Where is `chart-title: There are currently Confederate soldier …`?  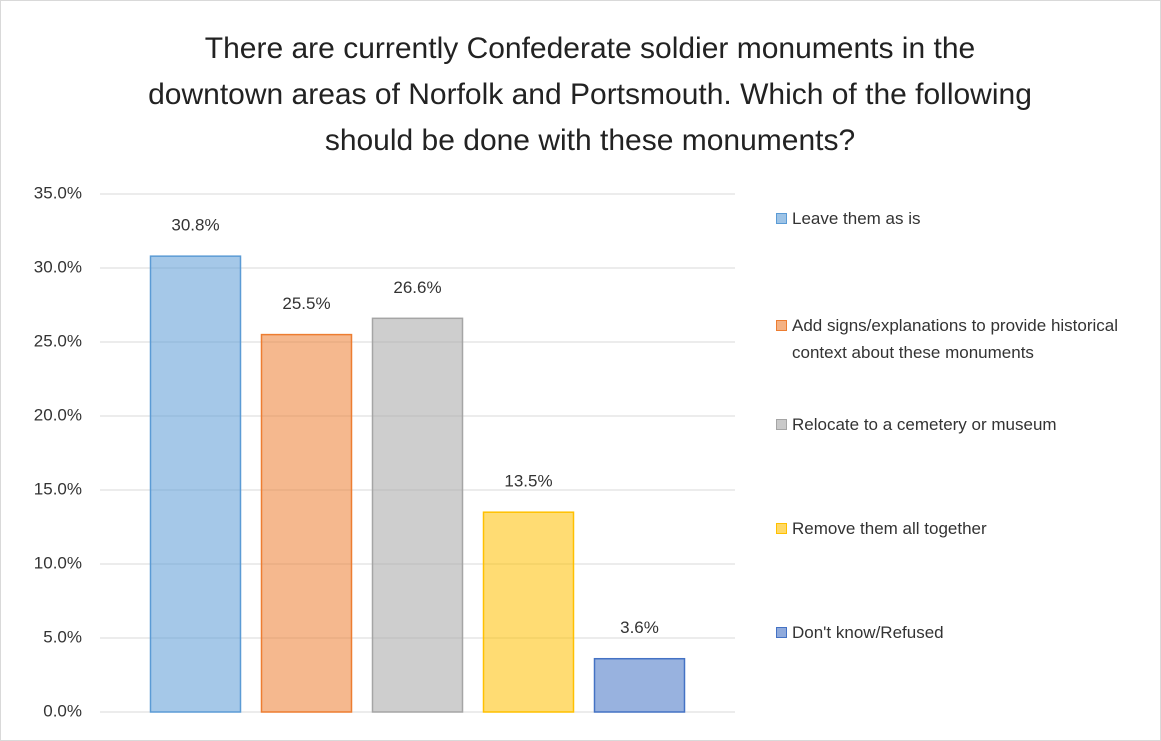 chart-title: There are currently Confederate soldier … is located at coordinates (590, 94).